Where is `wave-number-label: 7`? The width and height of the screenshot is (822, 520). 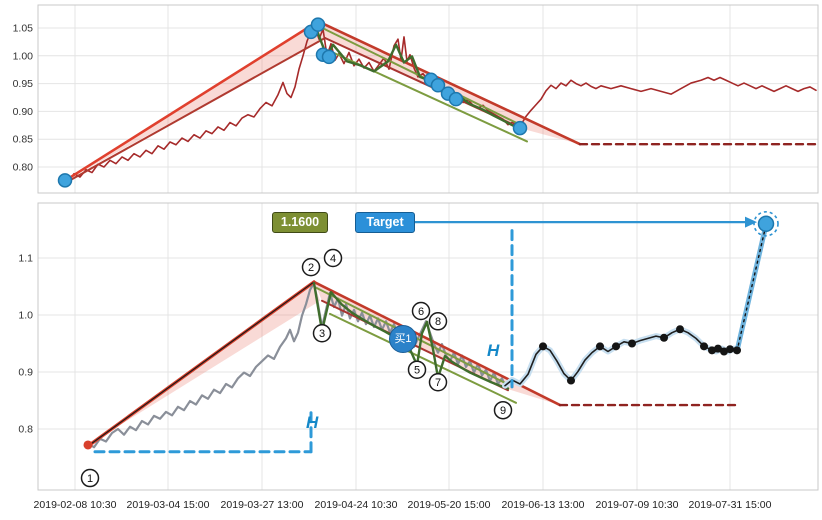 wave-number-label: 7 is located at coordinates (438, 383).